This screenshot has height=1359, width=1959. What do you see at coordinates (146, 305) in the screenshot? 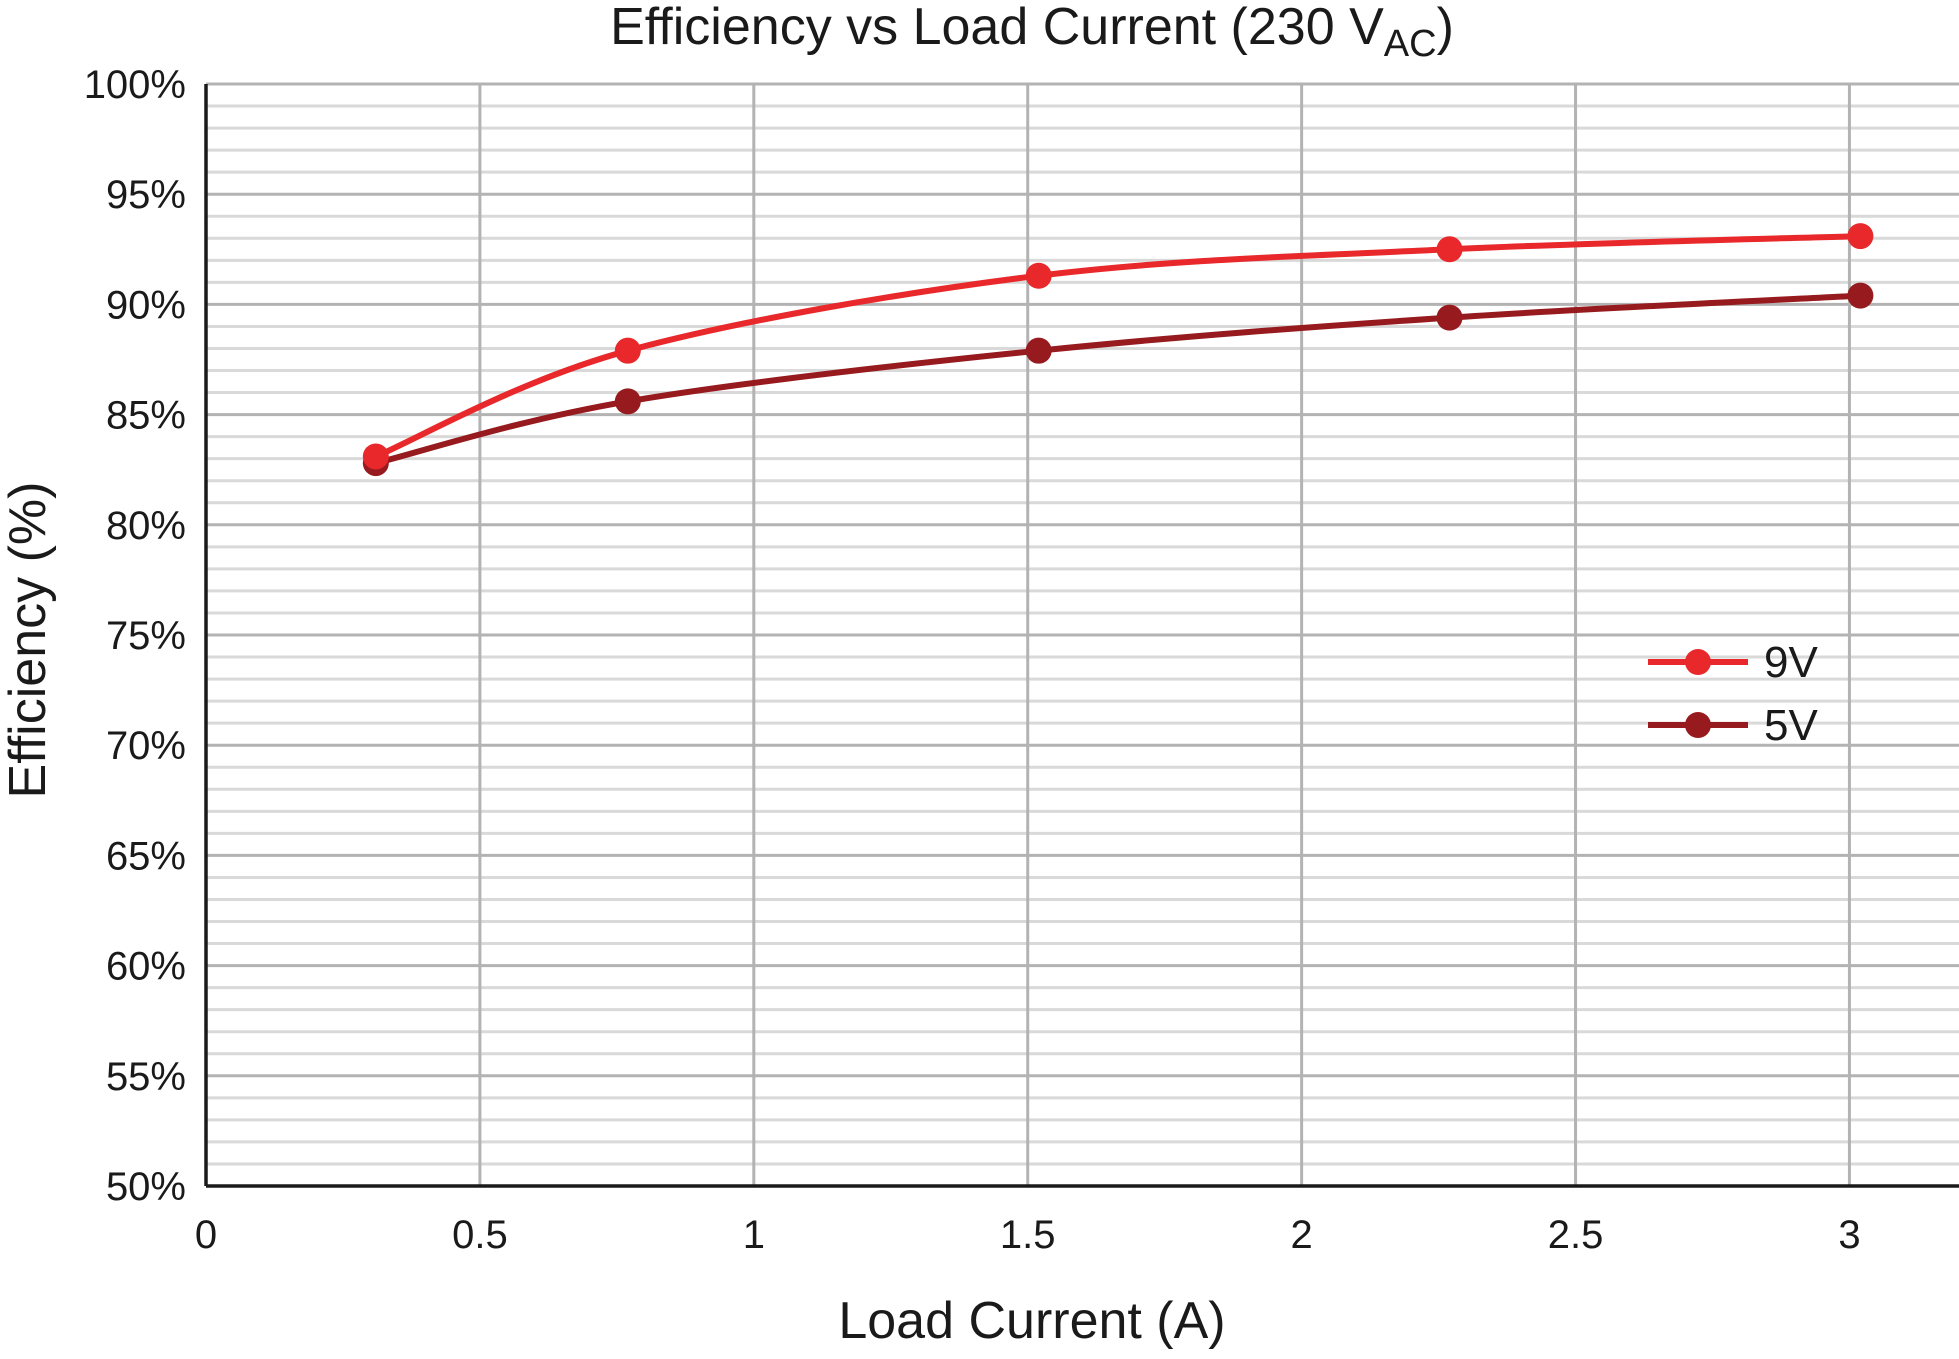
I see `y-tick-label: 90%` at bounding box center [146, 305].